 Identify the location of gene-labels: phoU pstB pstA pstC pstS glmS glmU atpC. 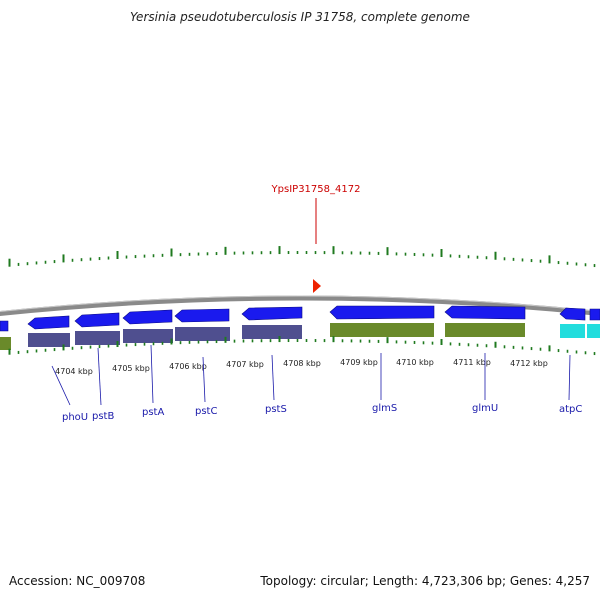
(316, 383).